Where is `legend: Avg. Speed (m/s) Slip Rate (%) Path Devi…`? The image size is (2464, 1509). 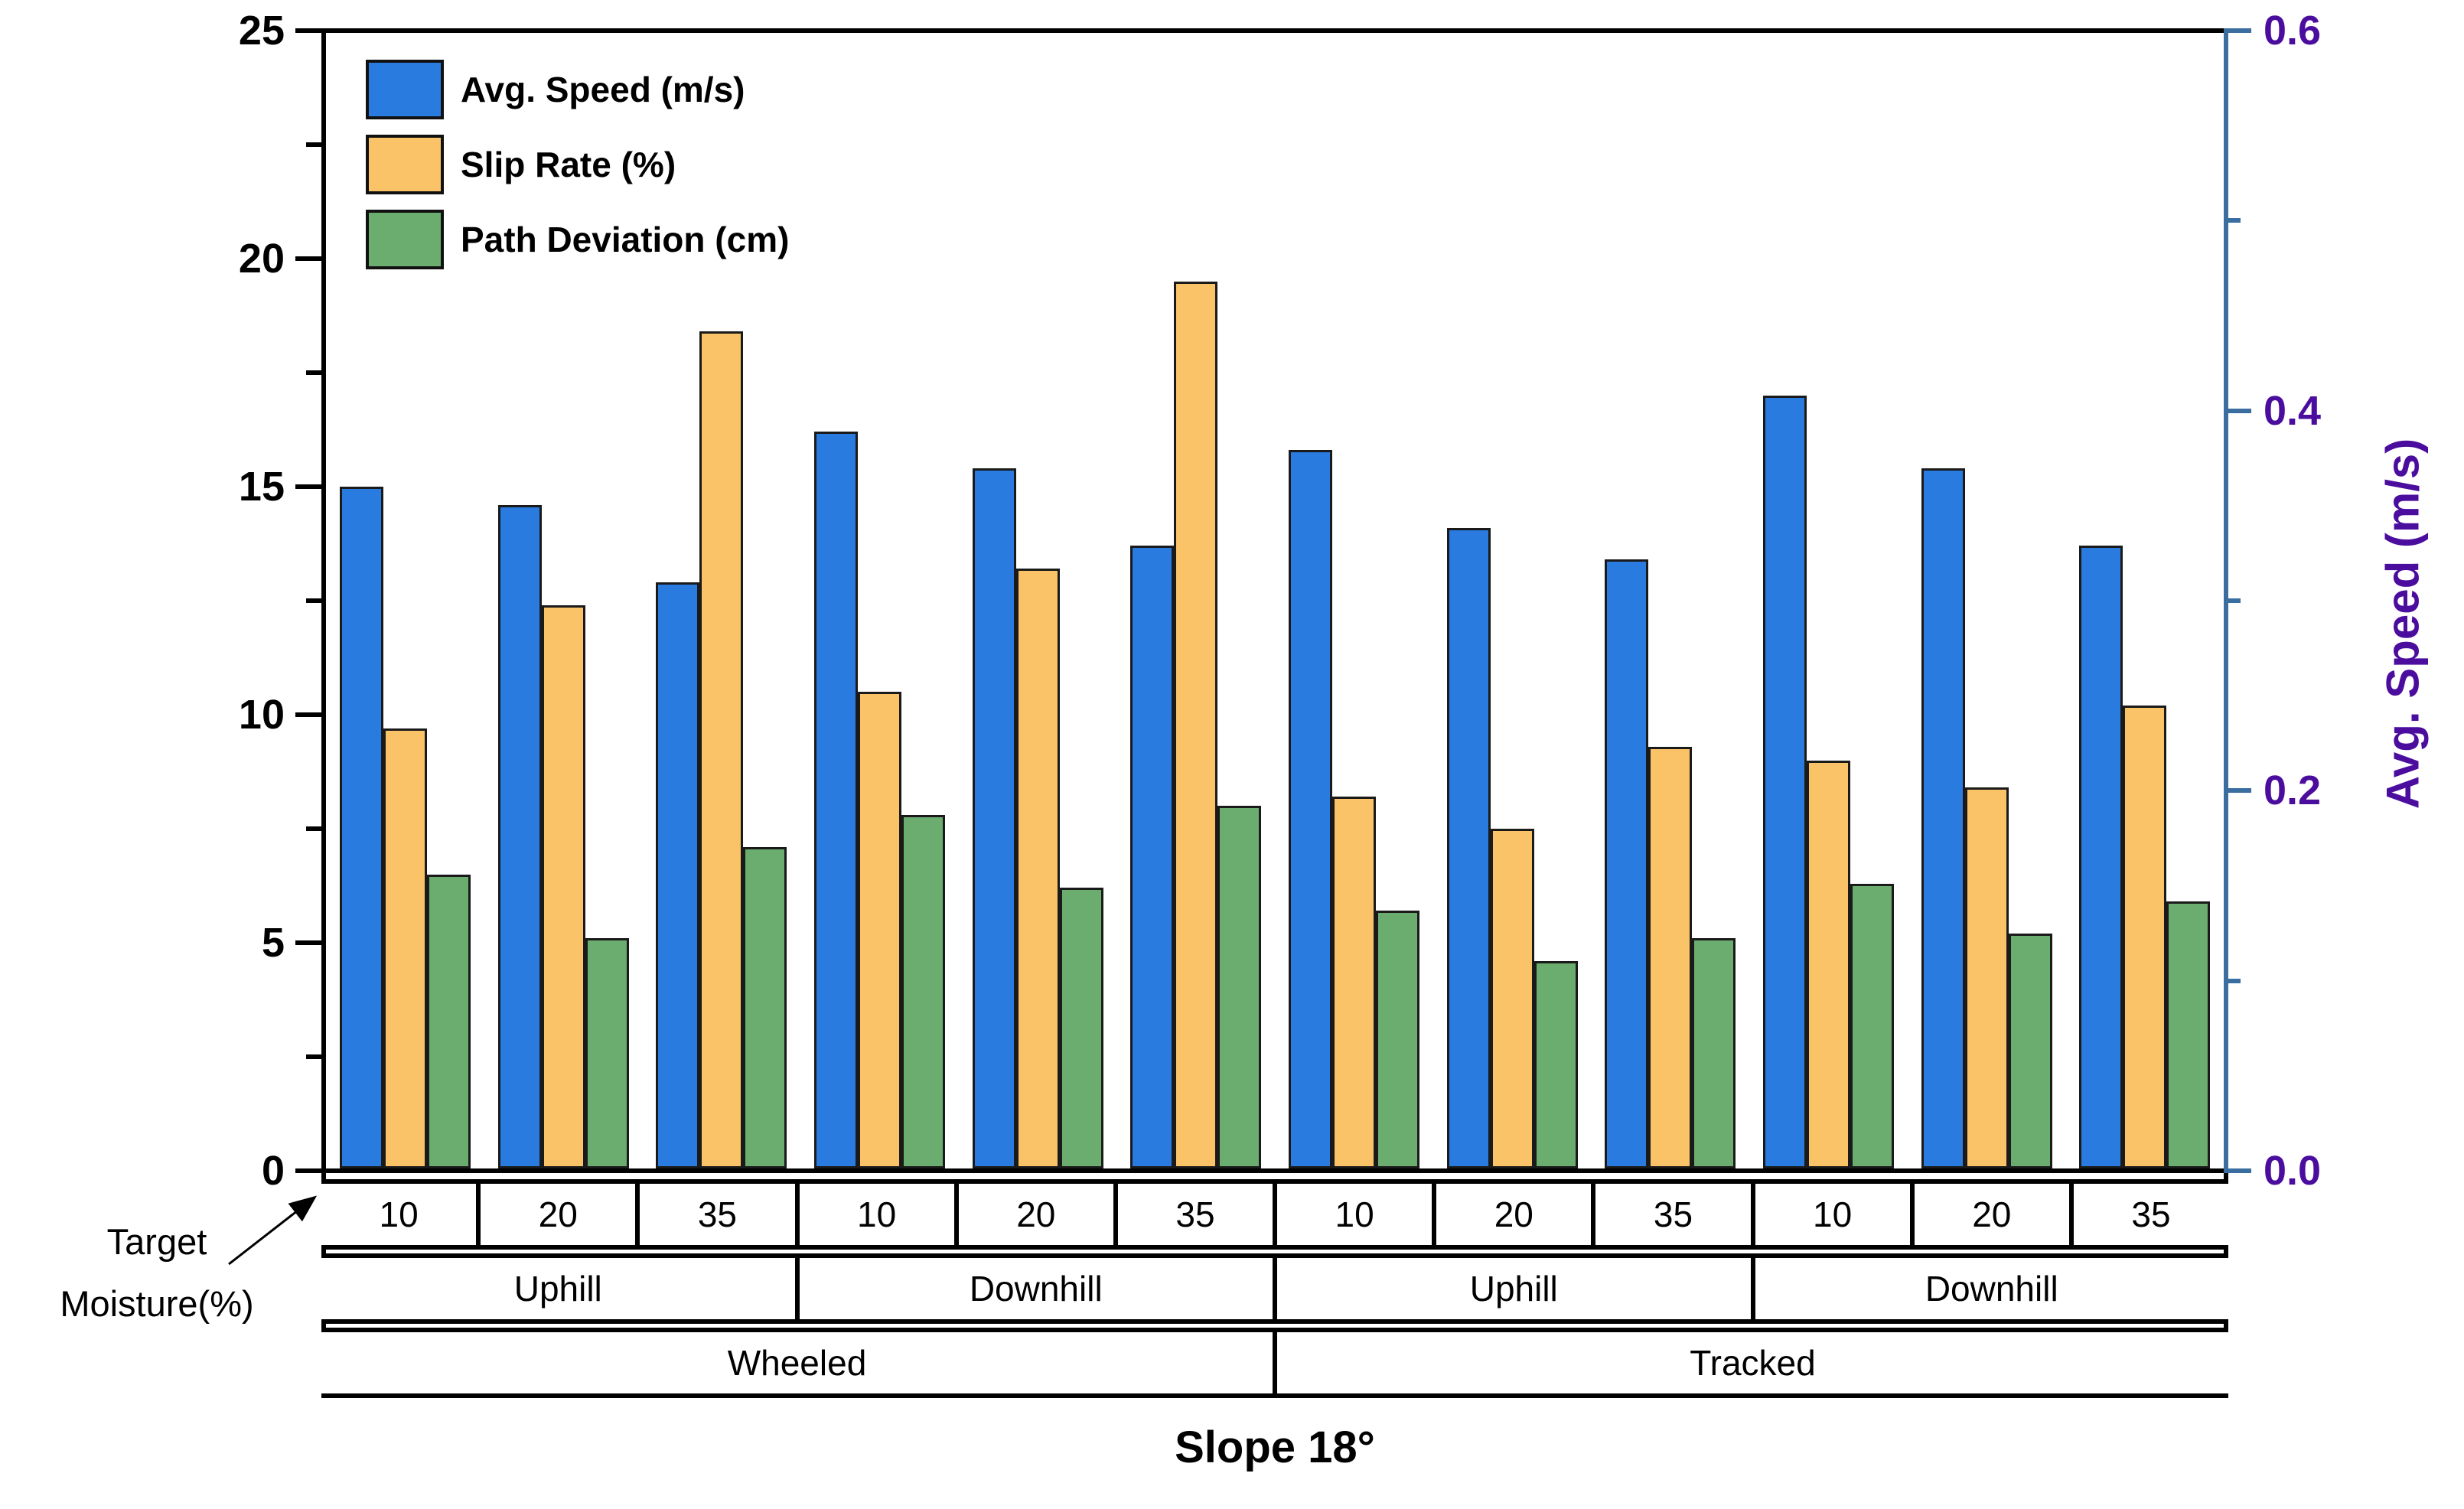 legend: Avg. Speed (m/s) Slip Rate (%) Path Devi… is located at coordinates (577, 172).